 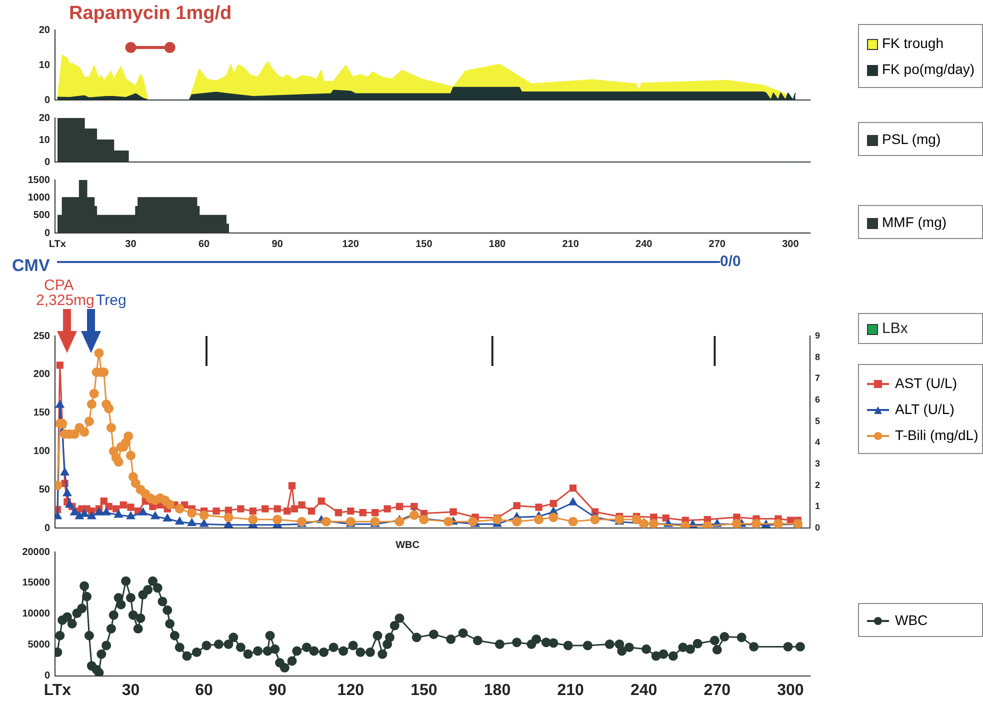 I want to click on chart-title: WBC, so click(x=408, y=545).